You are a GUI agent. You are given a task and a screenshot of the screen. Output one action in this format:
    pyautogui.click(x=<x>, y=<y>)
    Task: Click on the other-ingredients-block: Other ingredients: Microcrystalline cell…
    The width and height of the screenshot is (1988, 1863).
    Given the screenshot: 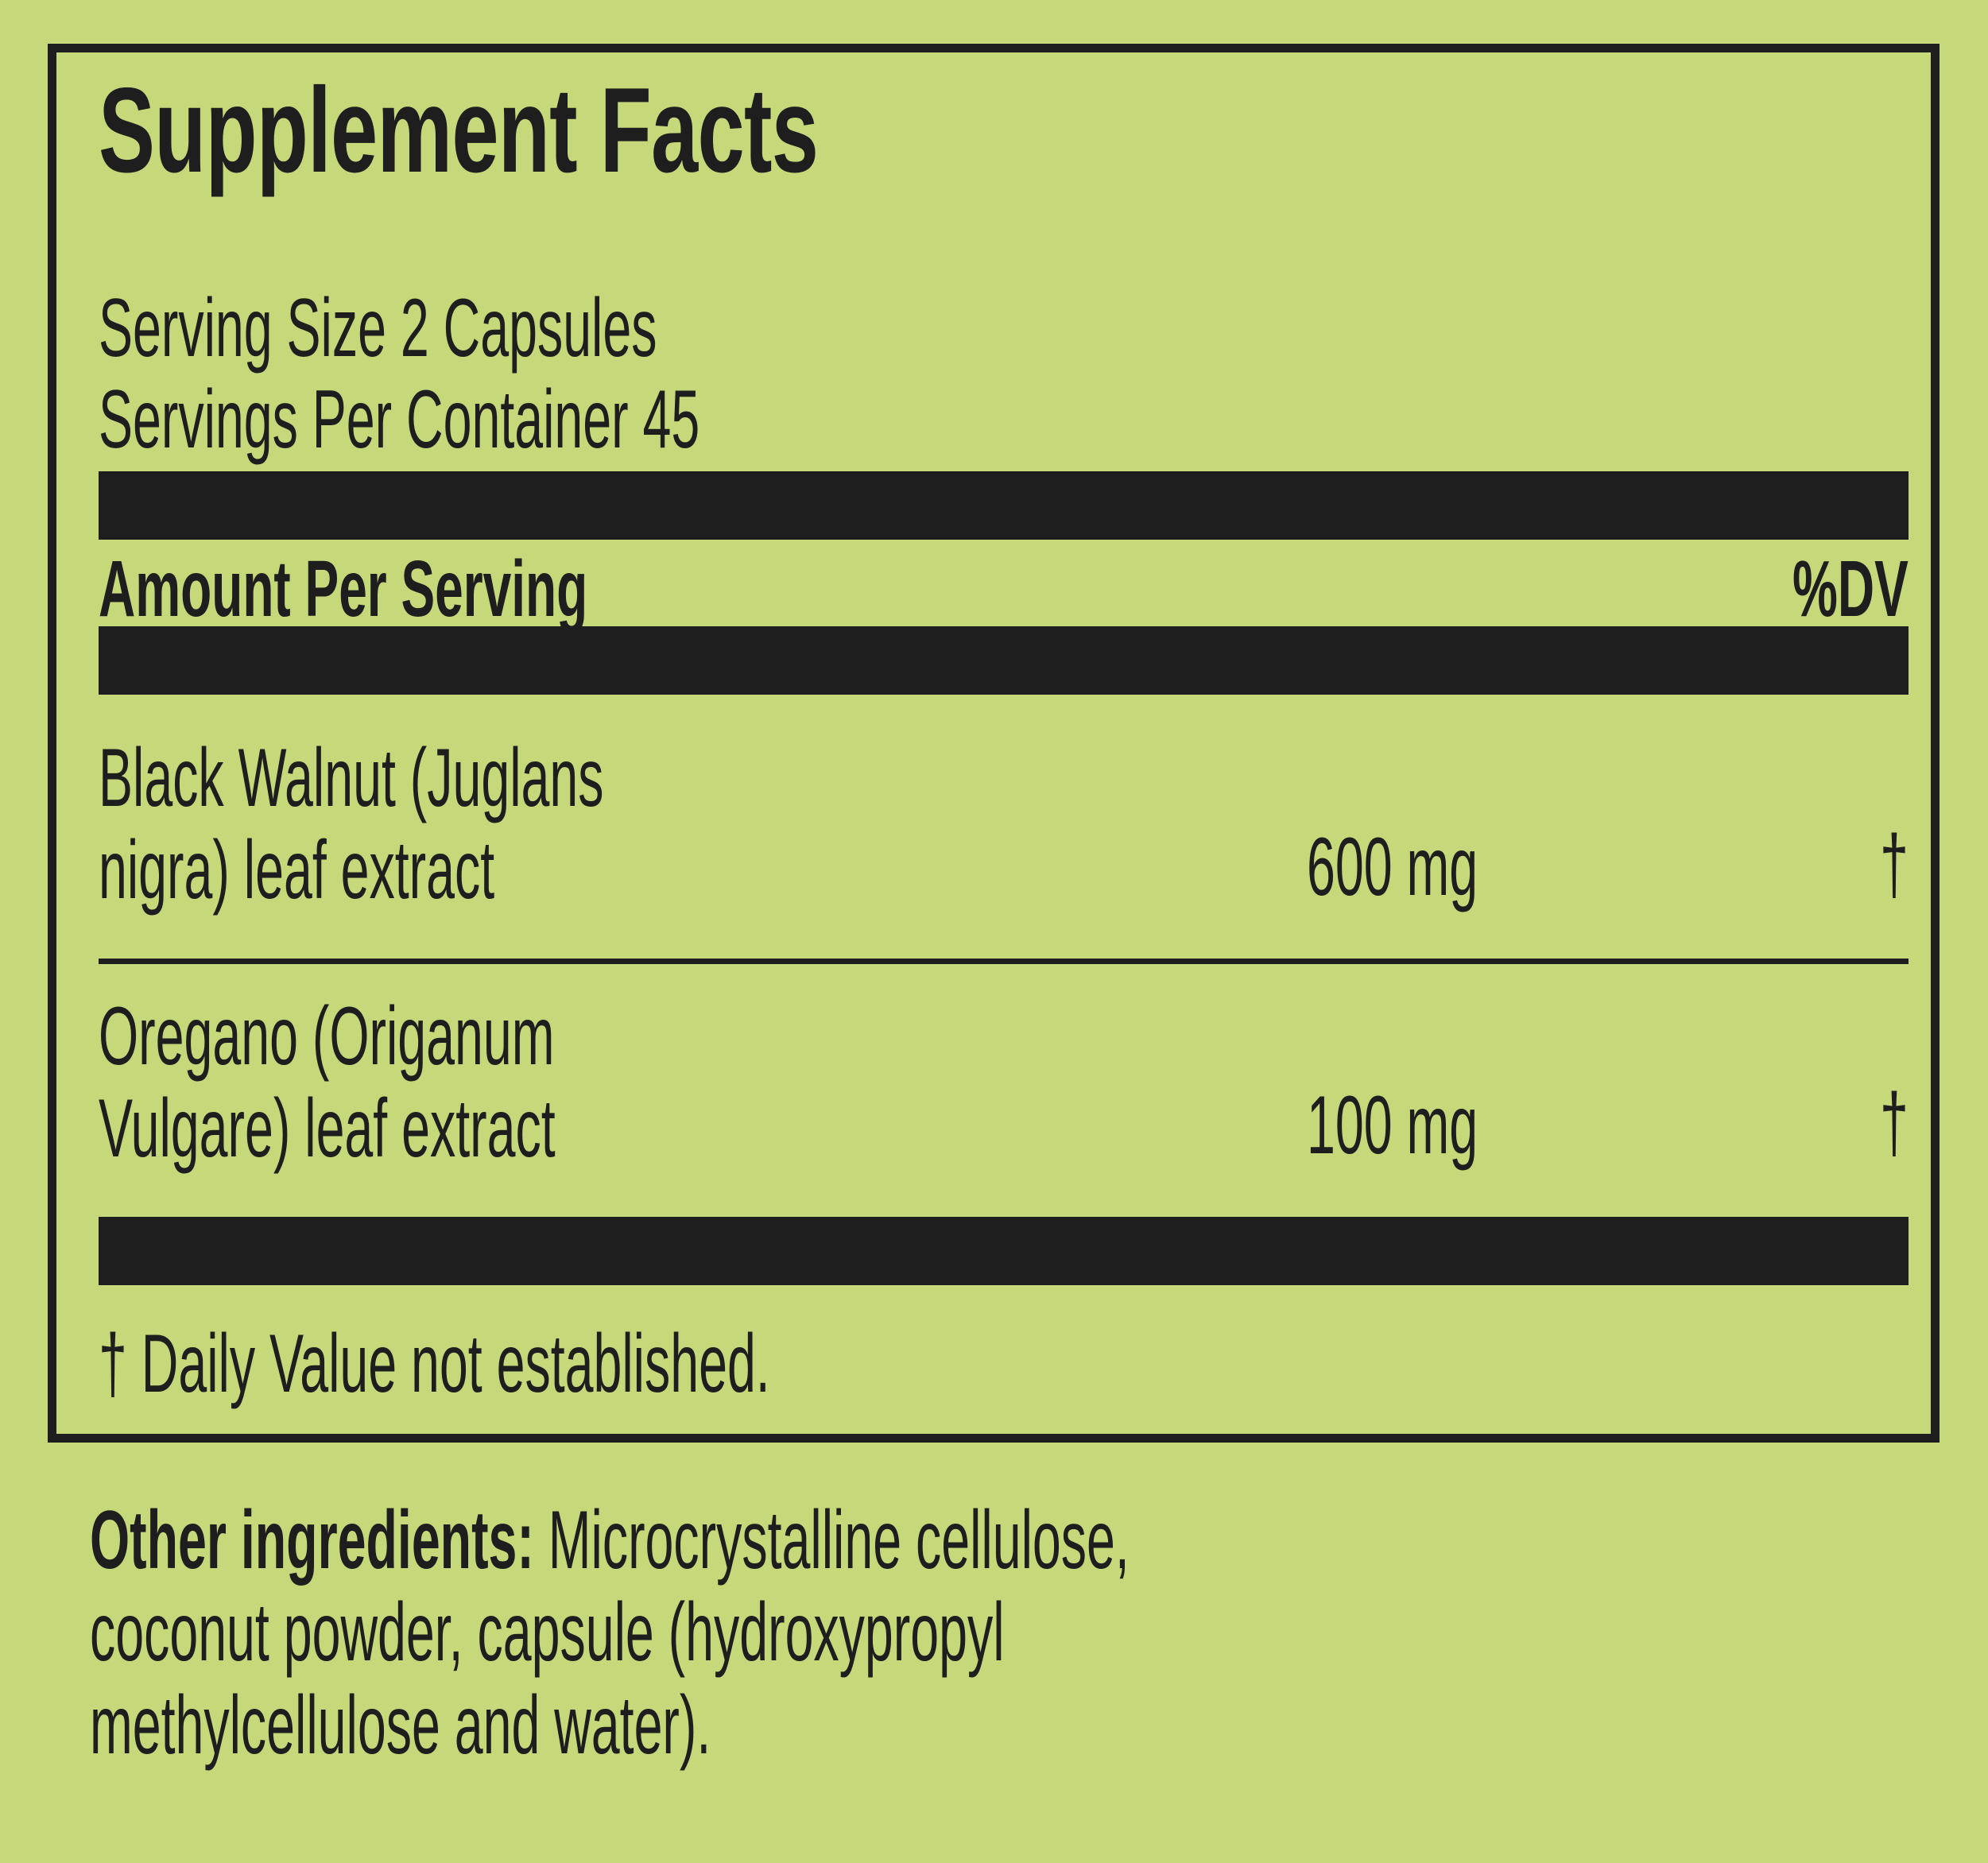 What is the action you would take?
    pyautogui.click(x=656, y=1633)
    